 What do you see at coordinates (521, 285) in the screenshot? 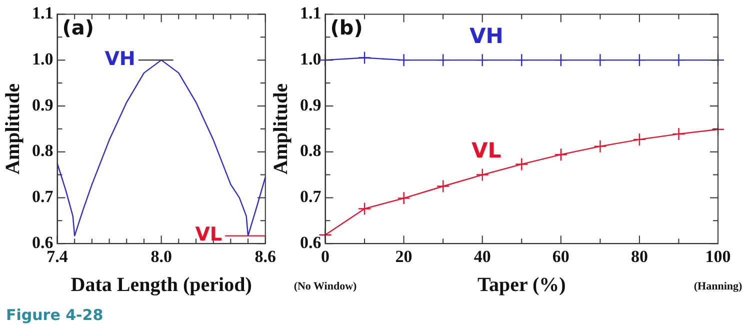
I see `x-axis-title: Taper (%)` at bounding box center [521, 285].